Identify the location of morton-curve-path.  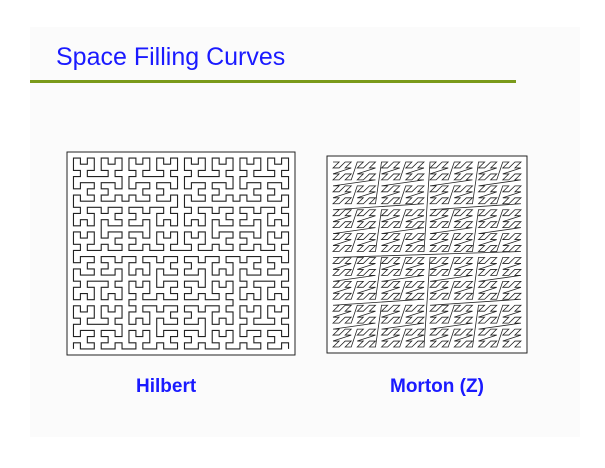
(427, 254).